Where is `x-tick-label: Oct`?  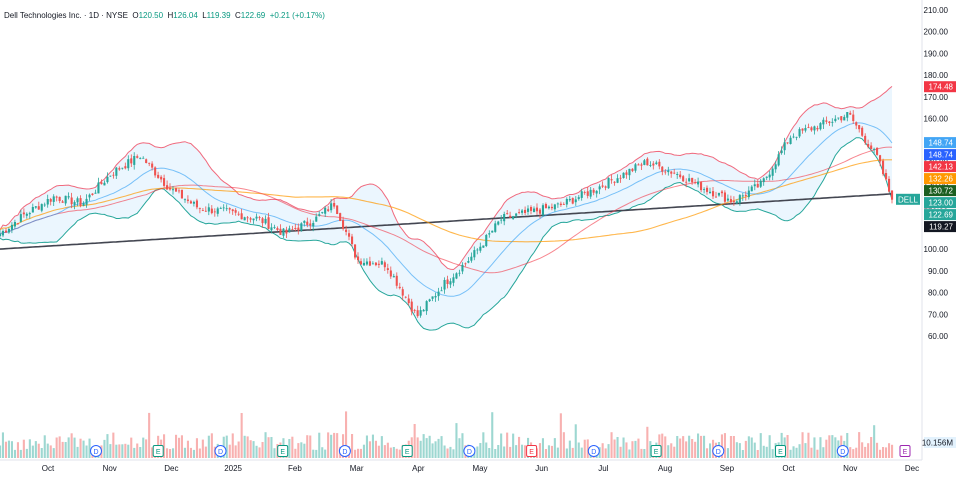
x-tick-label: Oct is located at coordinates (788, 468).